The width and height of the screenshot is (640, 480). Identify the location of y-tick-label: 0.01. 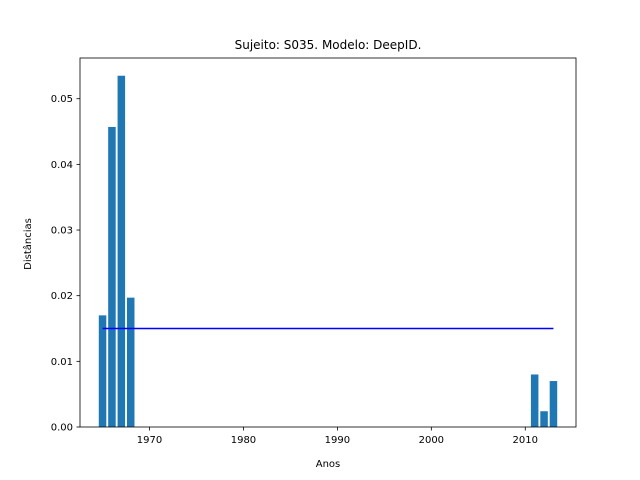
(62, 362).